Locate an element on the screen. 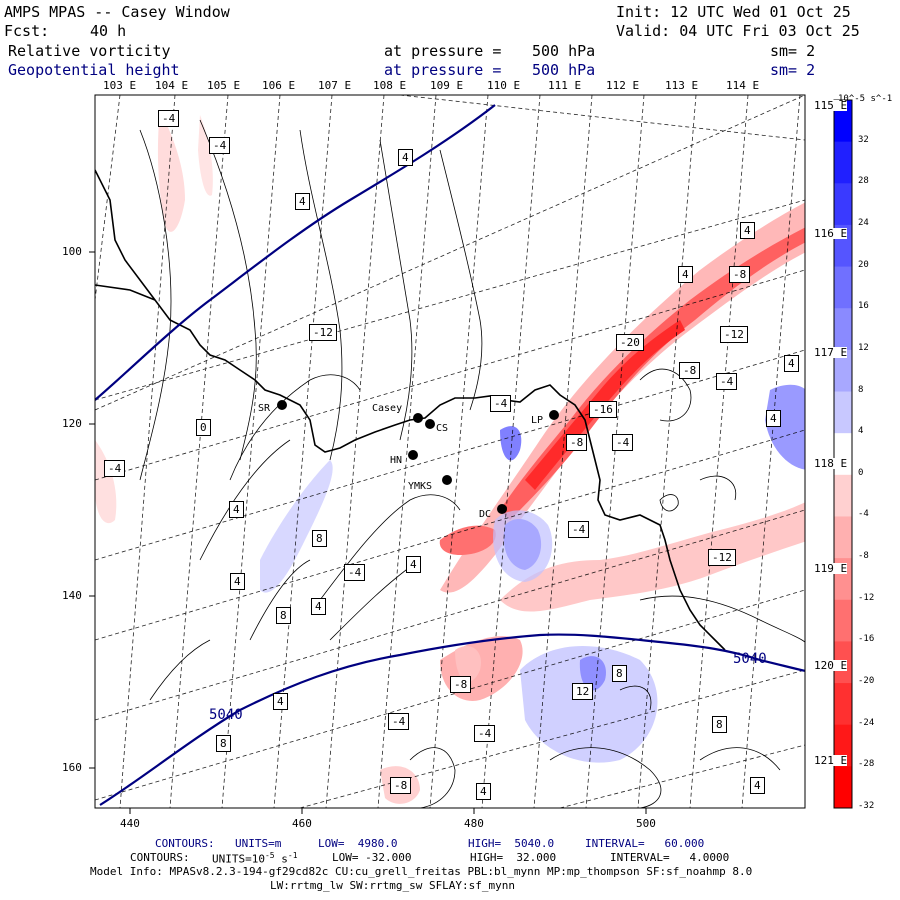 The height and width of the screenshot is (900, 900). lon-label-top: 108 E is located at coordinates (390, 85).